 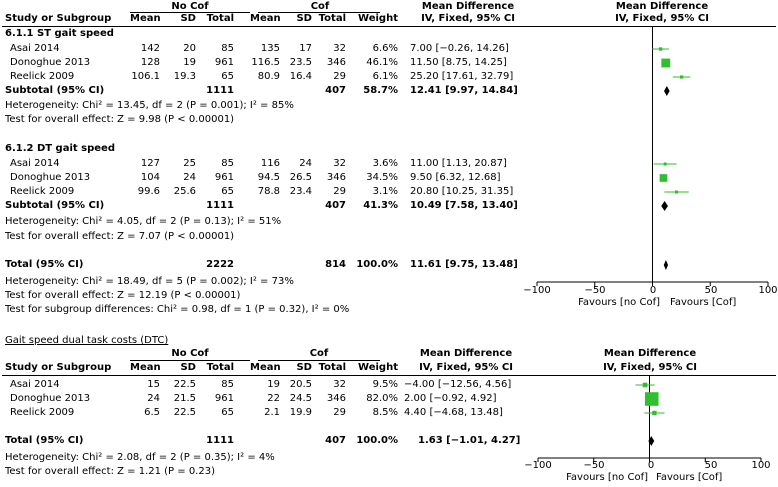 I want to click on mean2: 116, so click(x=270, y=163).